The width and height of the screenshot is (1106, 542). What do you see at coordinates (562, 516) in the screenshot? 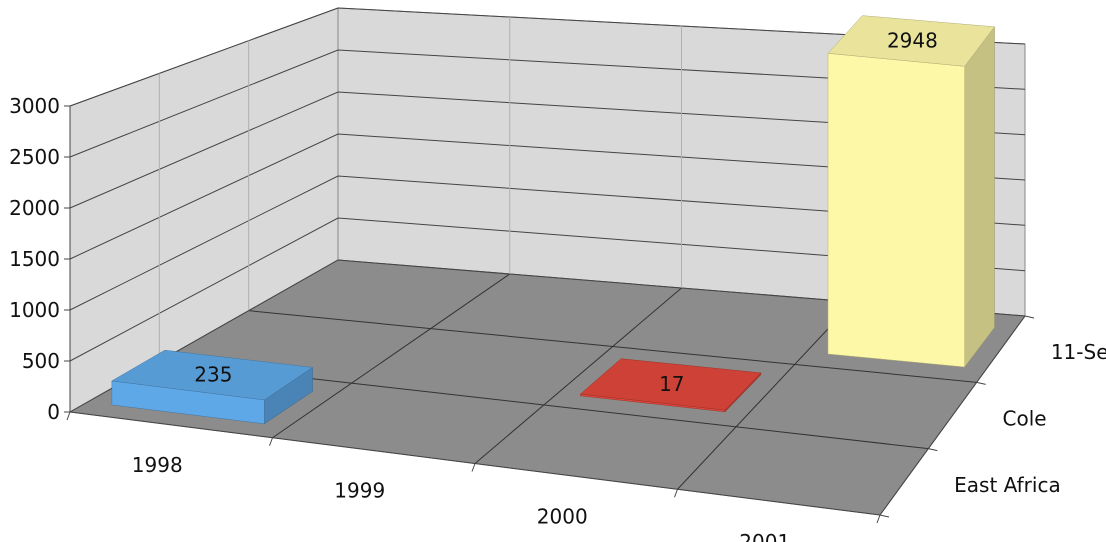
I see `x-category-label: 2000` at bounding box center [562, 516].